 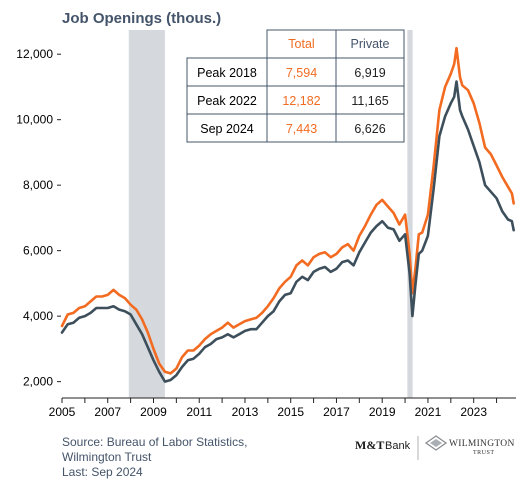 What do you see at coordinates (38, 251) in the screenshot?
I see `y-tick-label: 6,000` at bounding box center [38, 251].